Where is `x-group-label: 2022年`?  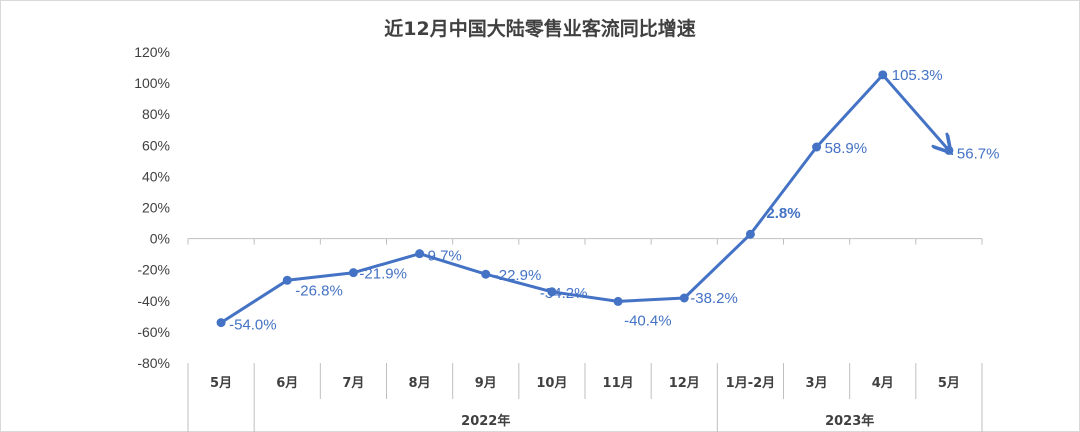 x-group-label: 2022年 is located at coordinates (485, 421).